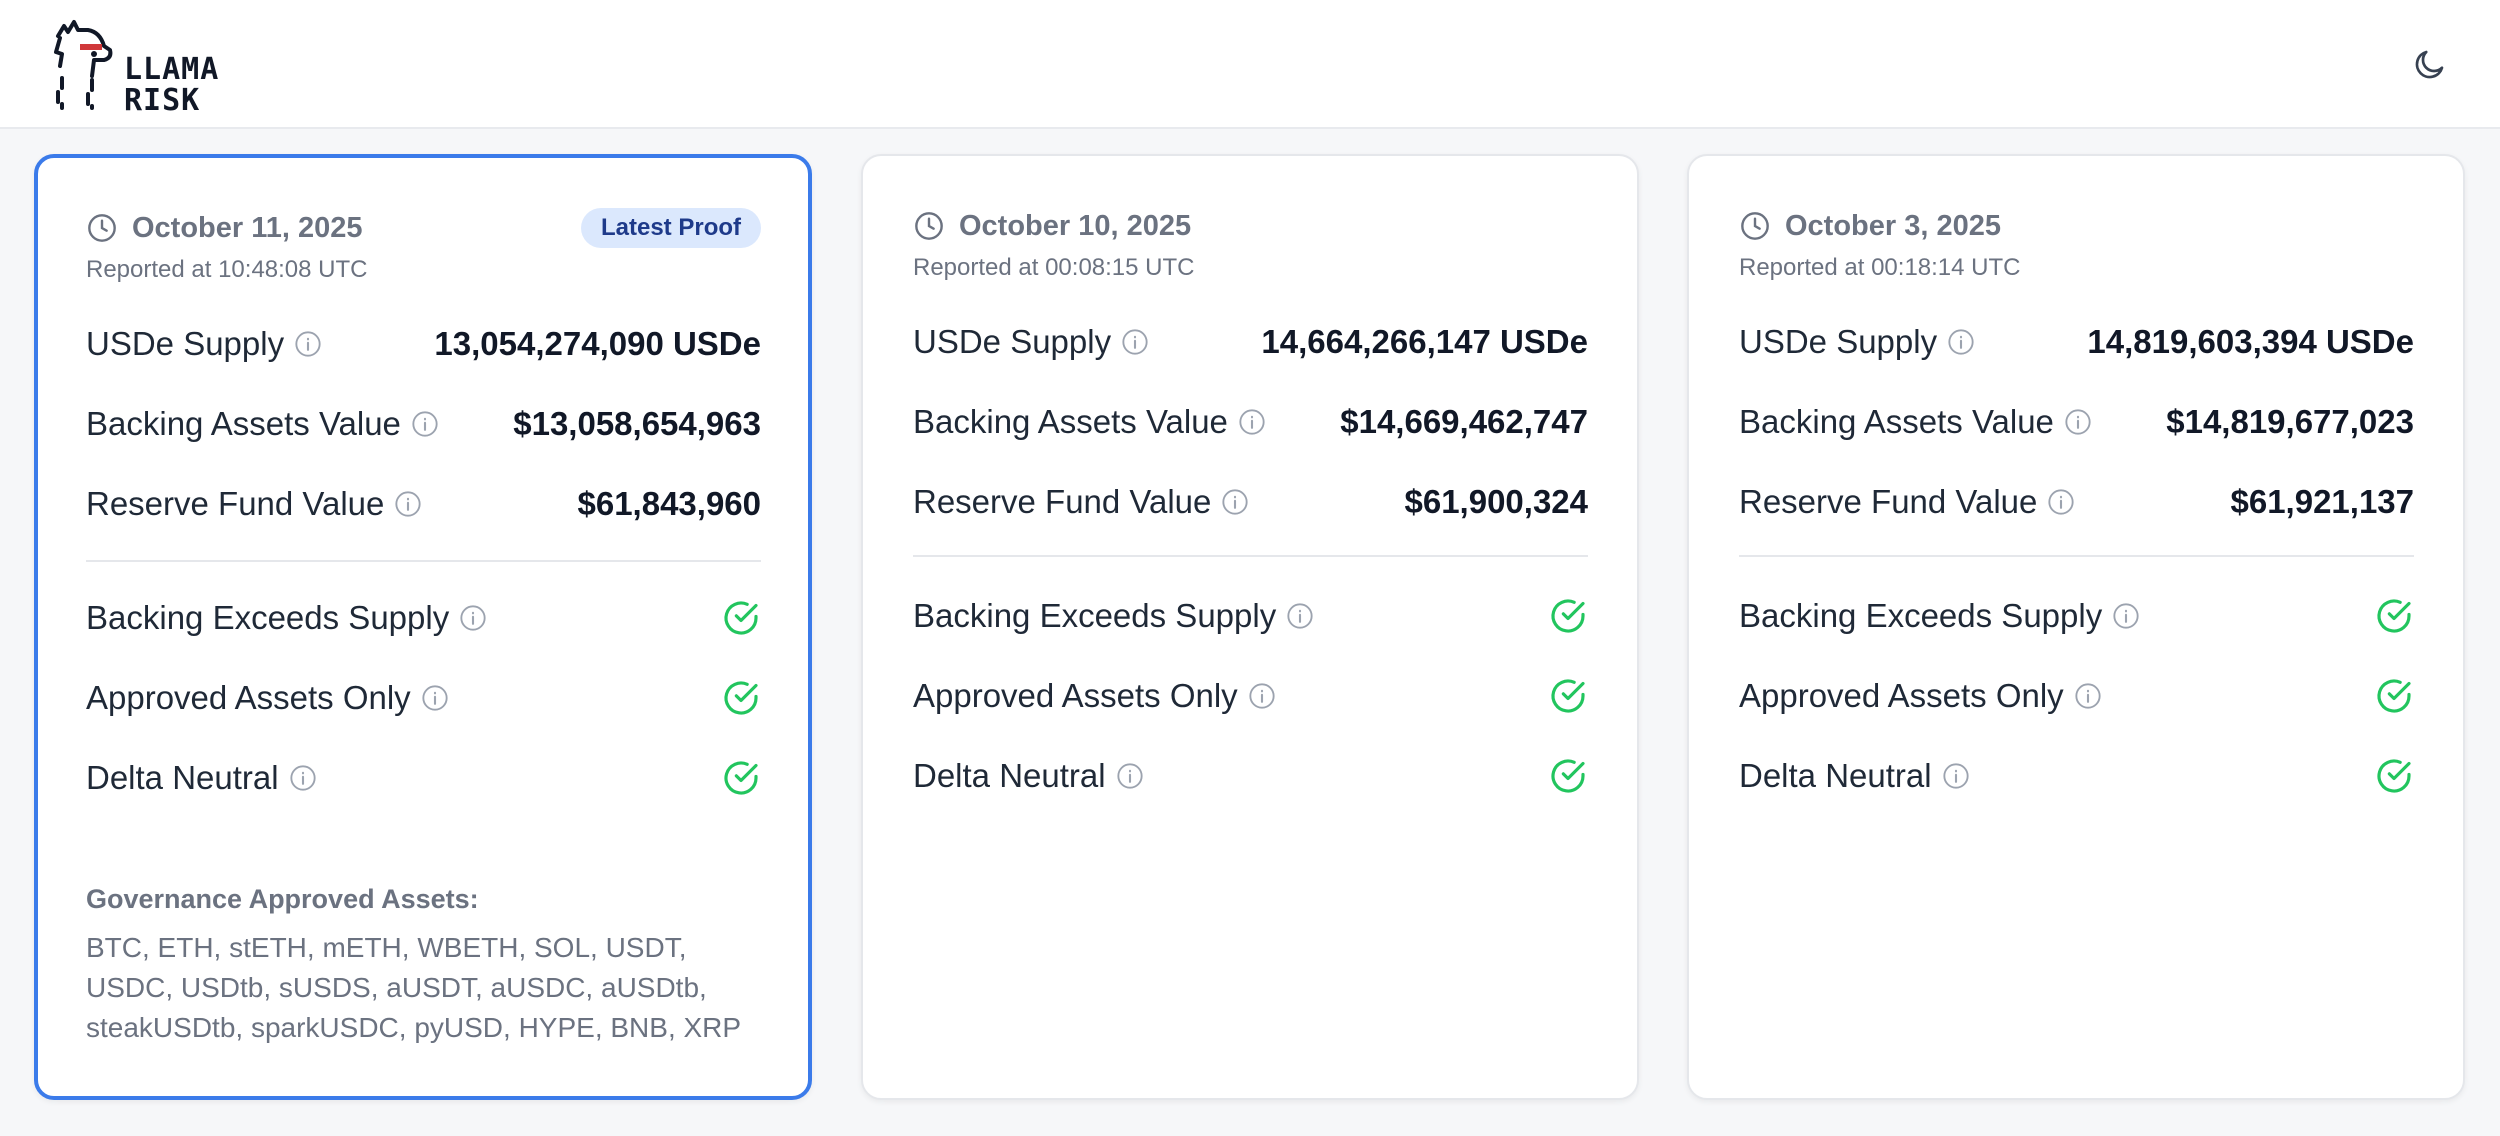 The height and width of the screenshot is (1136, 2500). Describe the element at coordinates (637, 423) in the screenshot. I see `metric-value: $13,058,654,963` at that location.